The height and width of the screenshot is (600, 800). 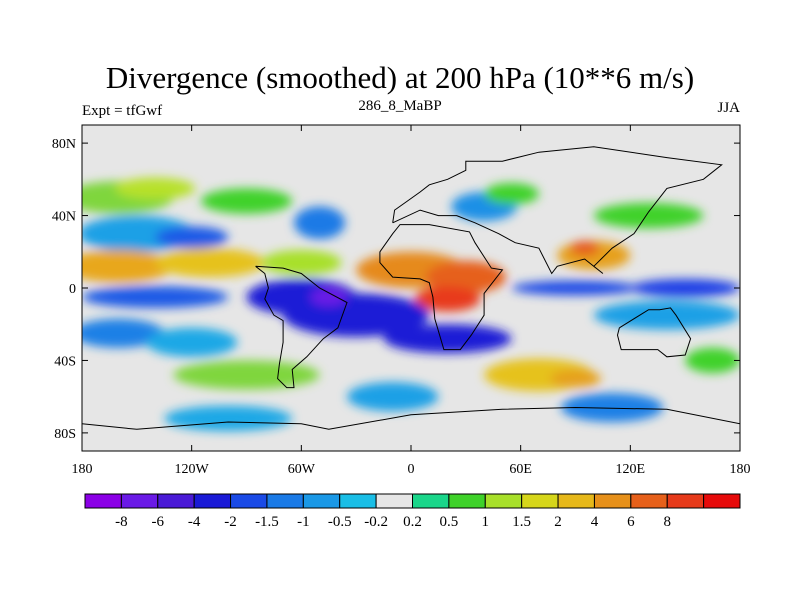 What do you see at coordinates (72, 289) in the screenshot?
I see `lat-tick-label: 0` at bounding box center [72, 289].